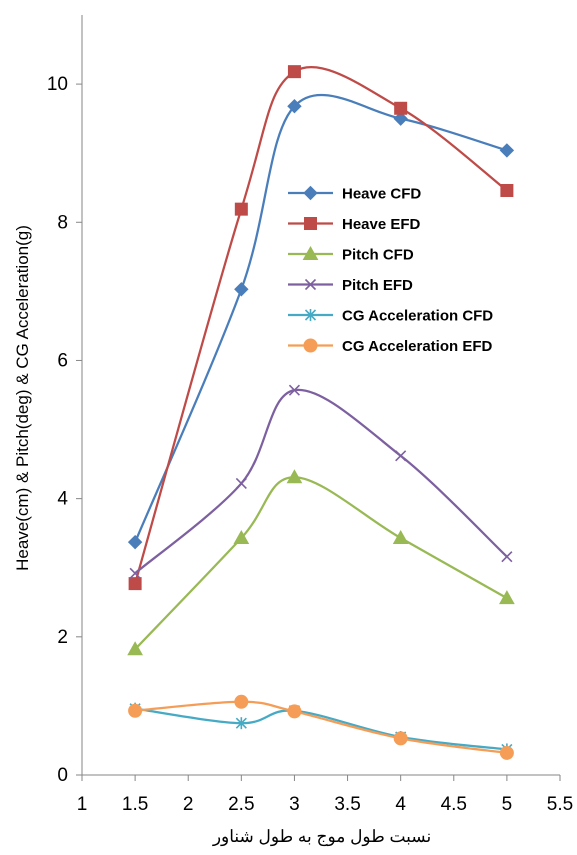  What do you see at coordinates (135, 804) in the screenshot?
I see `x-tick-label: 1.5` at bounding box center [135, 804].